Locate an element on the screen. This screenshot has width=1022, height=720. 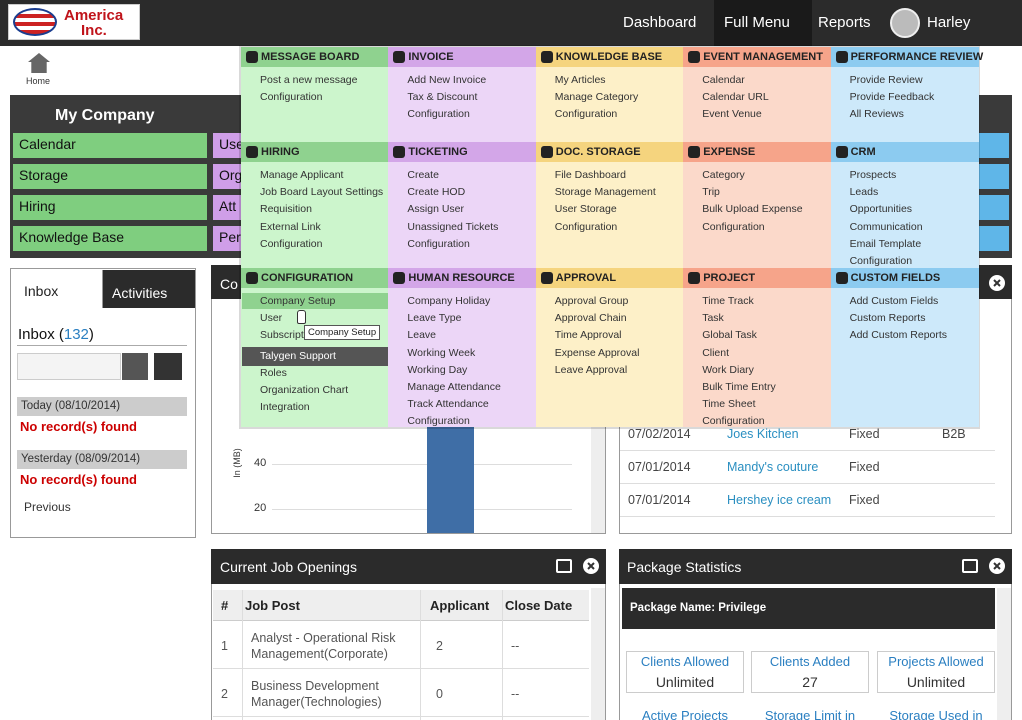
menu-item: Communication is located at coordinates (886, 226).